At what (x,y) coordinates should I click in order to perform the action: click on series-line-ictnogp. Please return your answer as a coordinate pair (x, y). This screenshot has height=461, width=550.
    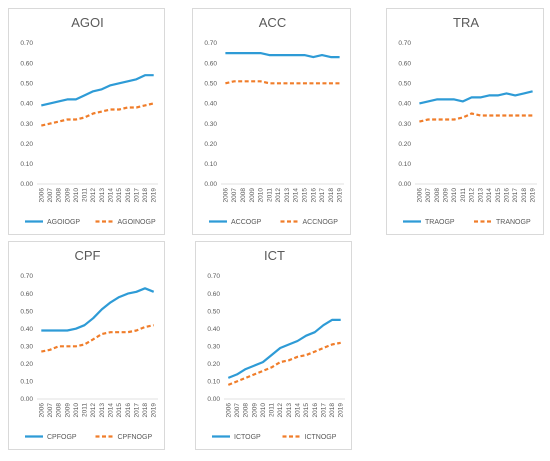
    Looking at the image, I should click on (284, 363).